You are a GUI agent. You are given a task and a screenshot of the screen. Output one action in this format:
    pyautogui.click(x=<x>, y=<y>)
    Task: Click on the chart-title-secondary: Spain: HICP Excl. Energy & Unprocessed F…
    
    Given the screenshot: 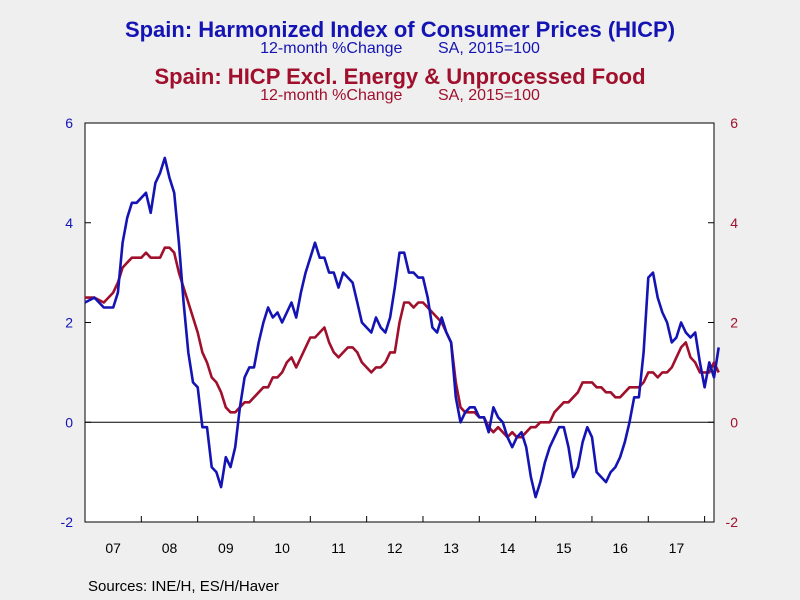 What is the action you would take?
    pyautogui.click(x=400, y=76)
    